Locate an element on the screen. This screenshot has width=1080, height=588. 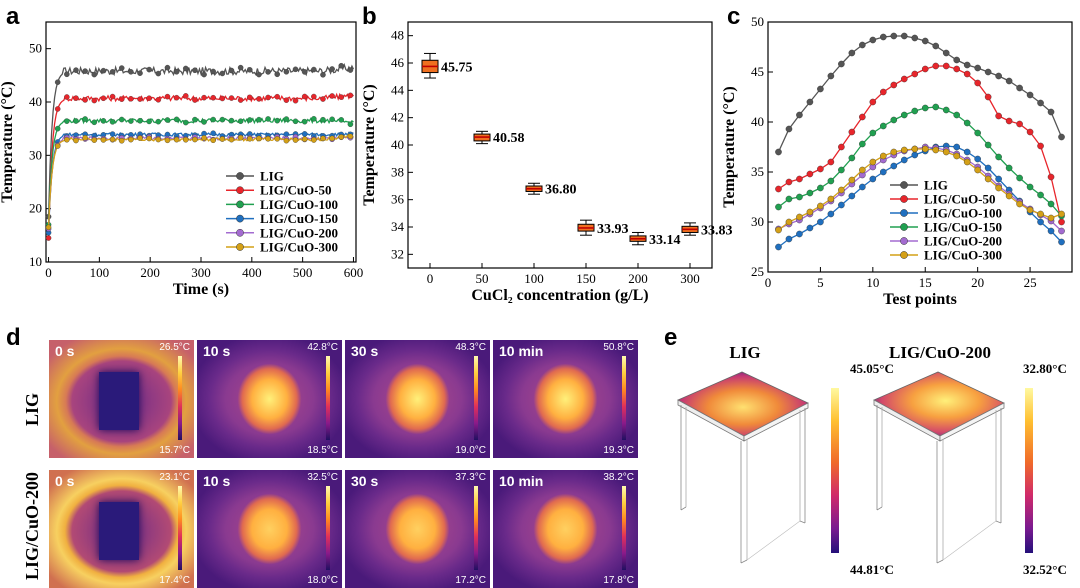
y-tick-label: 25 is located at coordinates (757, 271).